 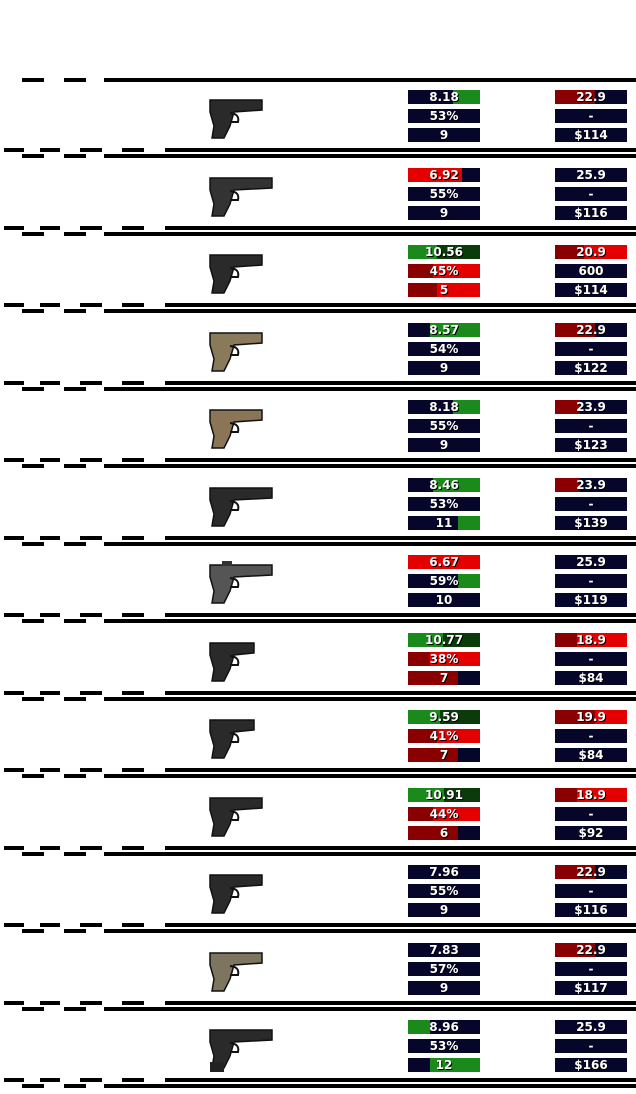 What do you see at coordinates (318, 513) in the screenshot?
I see `weapon-row: 8.46 53% 11 23.9 - $139` at bounding box center [318, 513].